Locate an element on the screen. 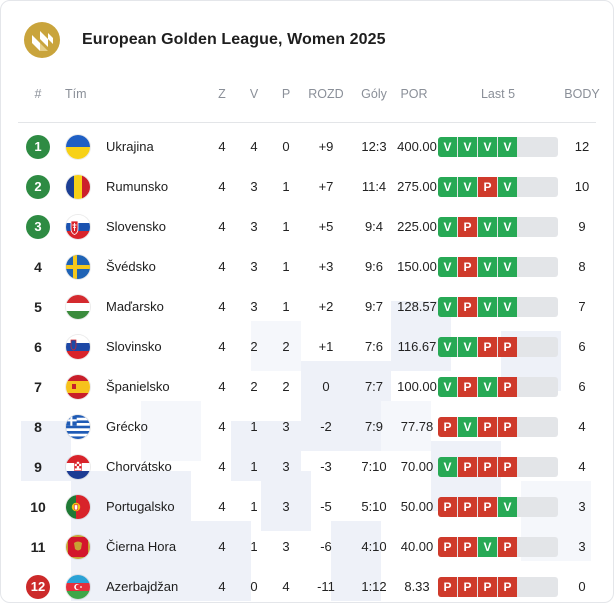  points-cell: 9 is located at coordinates (582, 226).